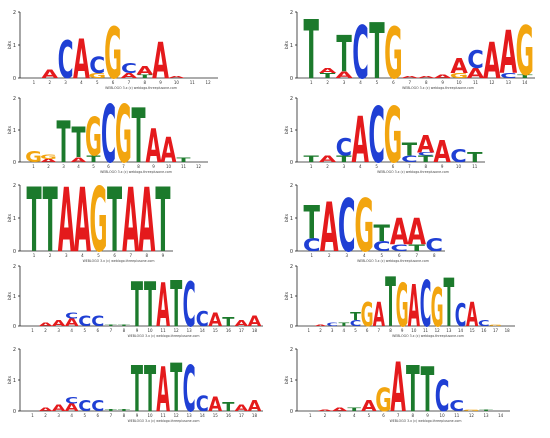 The width and height of the screenshot is (550, 438). Describe the element at coordinates (360, 166) in the screenshot. I see `x-tick-label: 4` at that location.